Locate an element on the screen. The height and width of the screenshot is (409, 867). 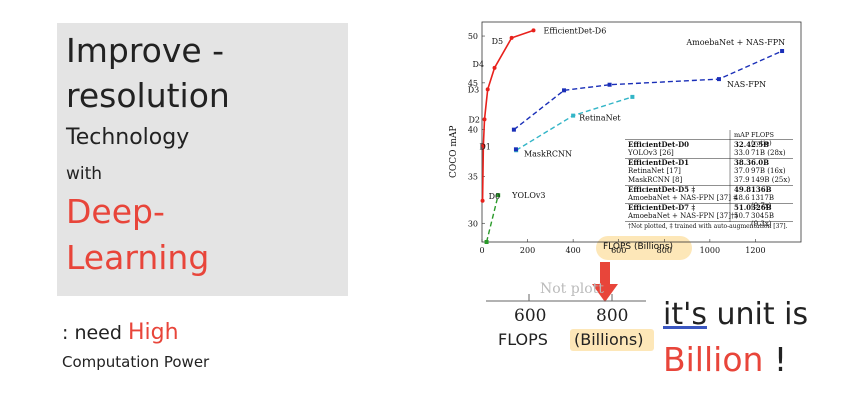
point-label: D4 is located at coordinates (479, 64).